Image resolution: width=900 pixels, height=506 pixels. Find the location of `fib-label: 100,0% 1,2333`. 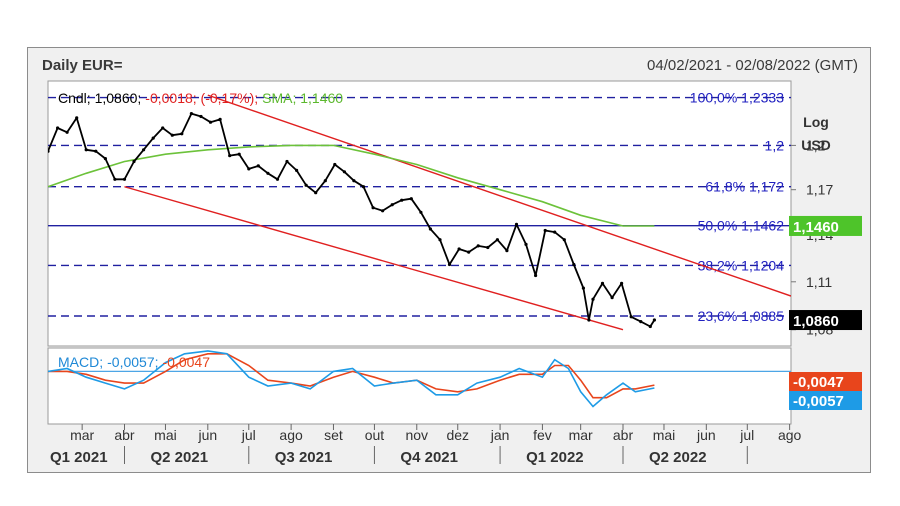

fib-label: 100,0% 1,2333 is located at coordinates (737, 98).